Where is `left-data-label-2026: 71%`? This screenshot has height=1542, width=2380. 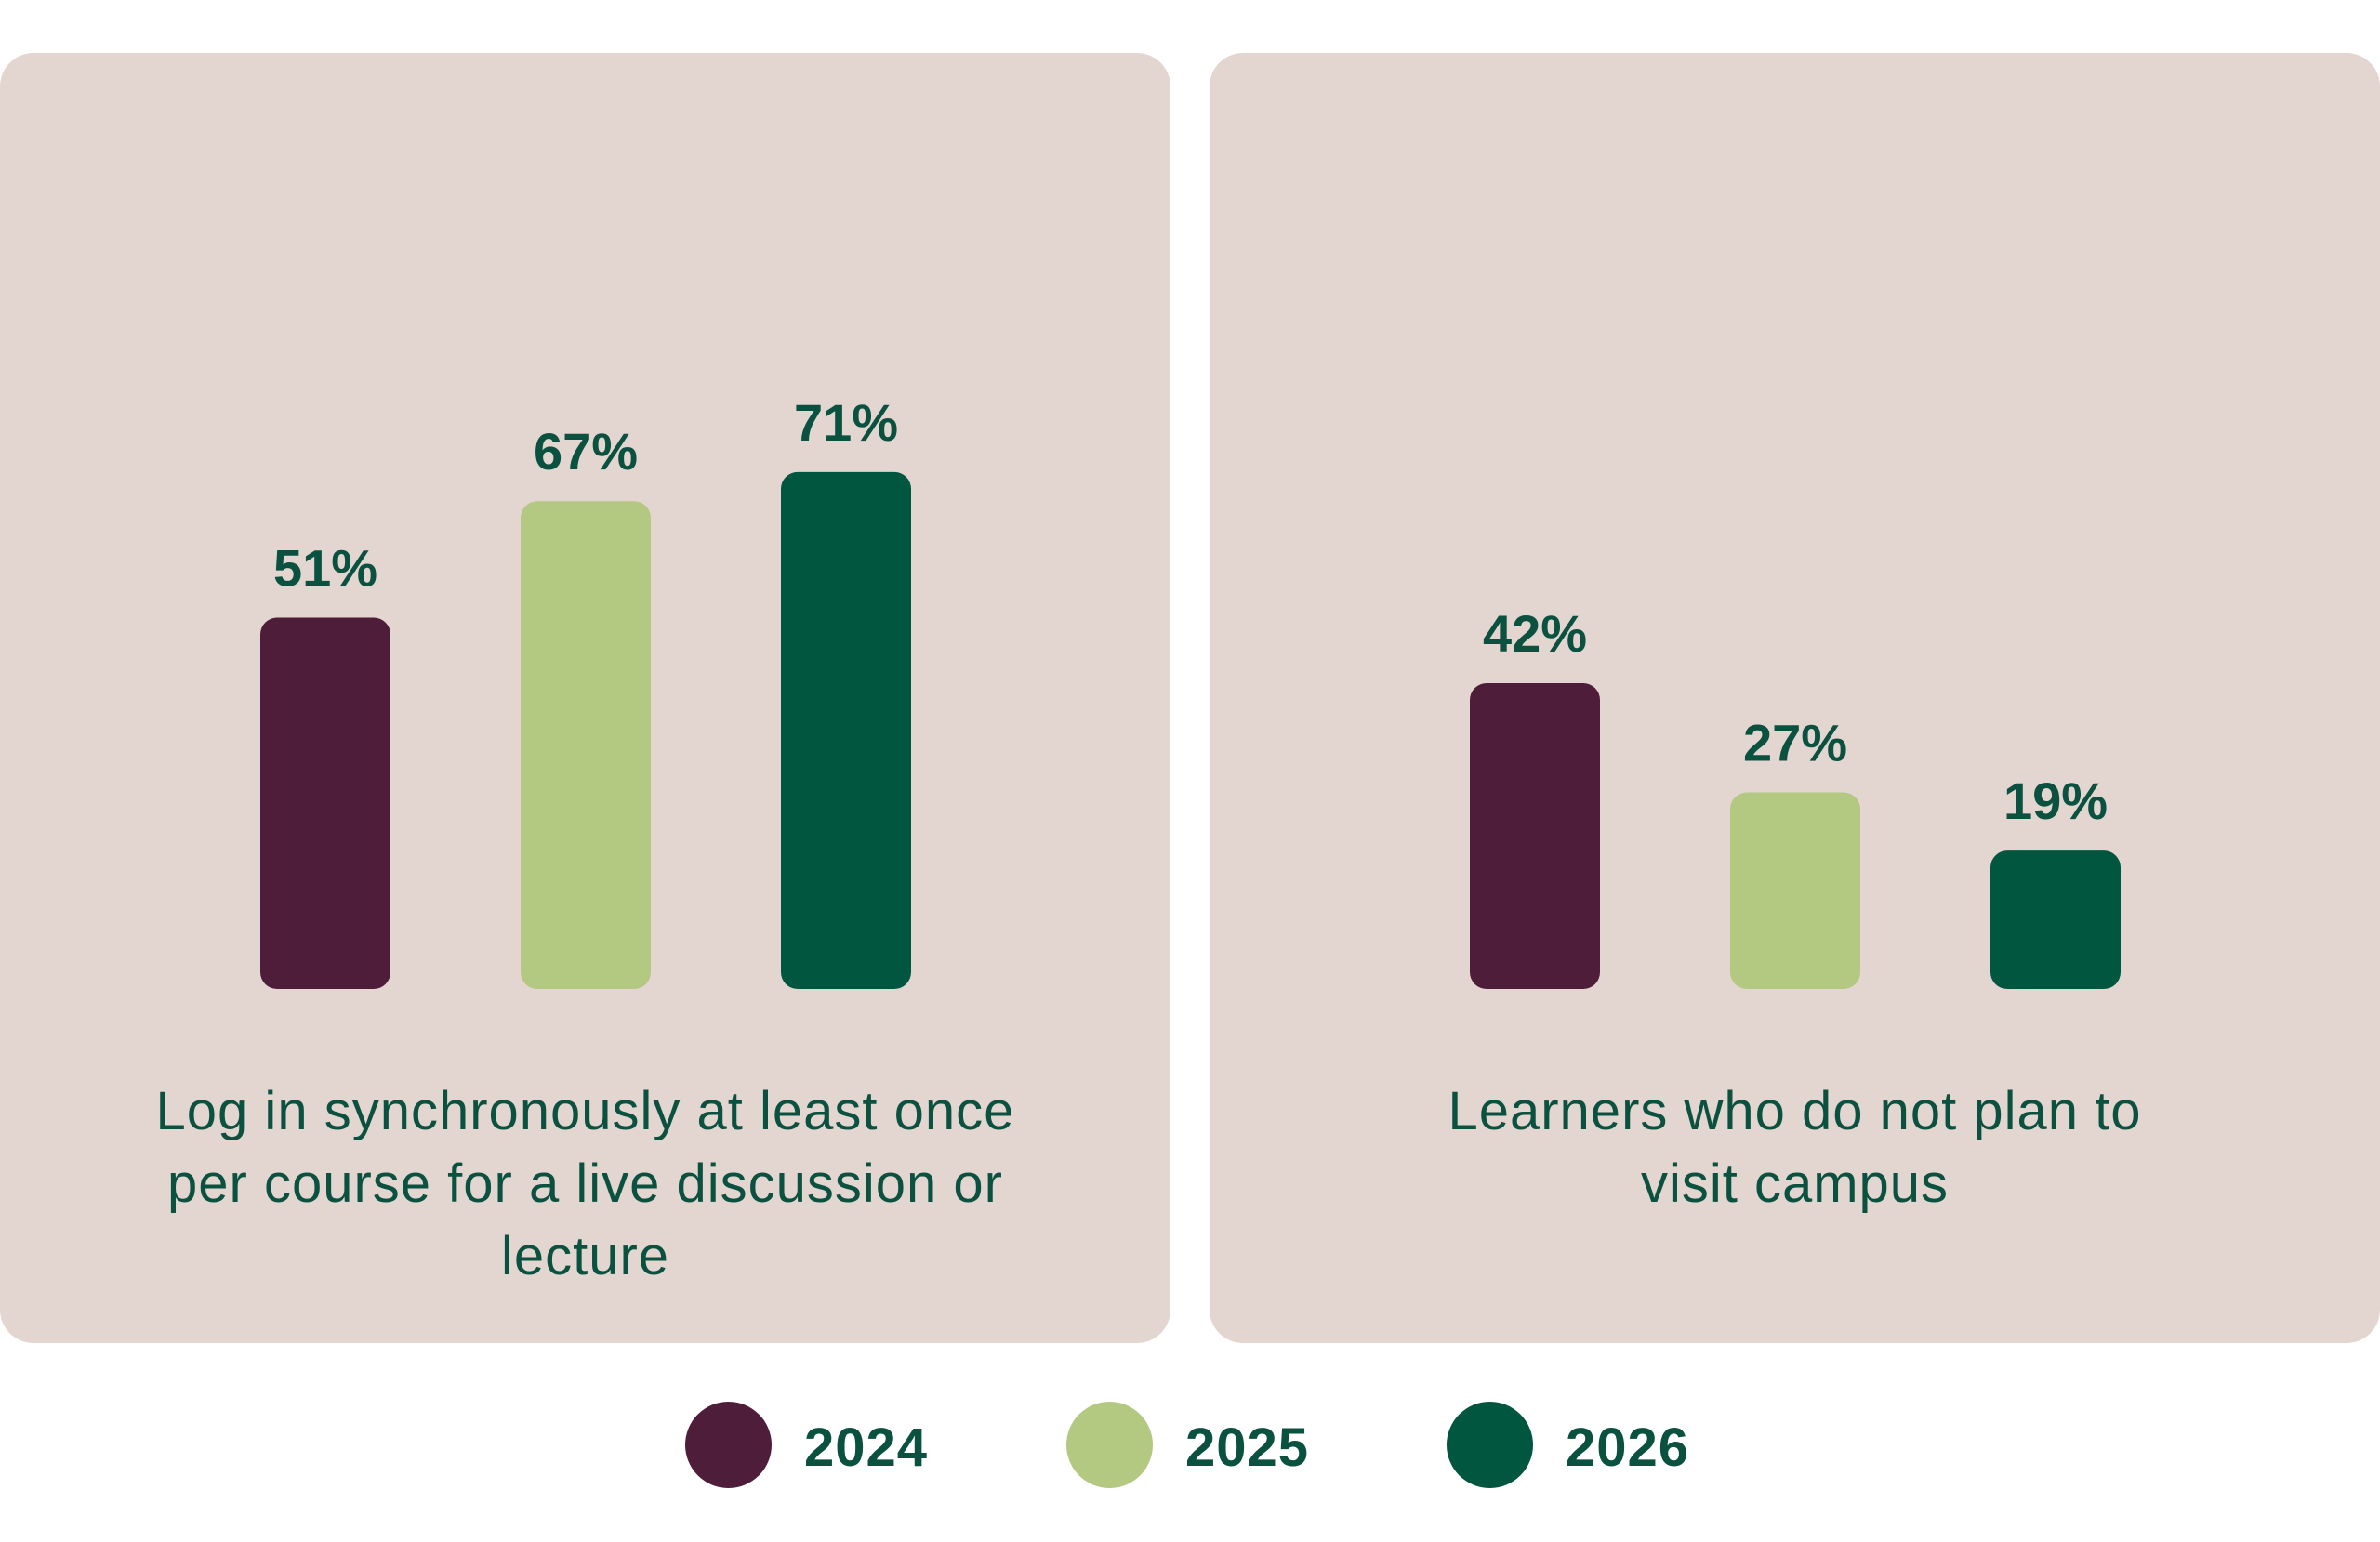
left-data-label-2026: 71% is located at coordinates (846, 422).